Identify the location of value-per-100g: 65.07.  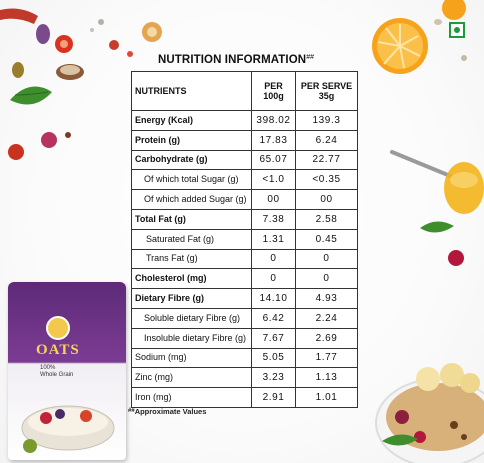
(273, 160).